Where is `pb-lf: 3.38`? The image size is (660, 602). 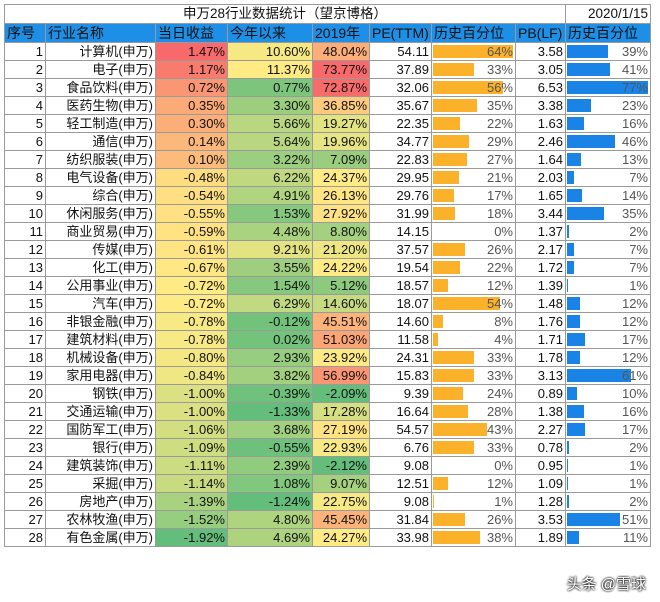 pb-lf: 3.38 is located at coordinates (540, 105).